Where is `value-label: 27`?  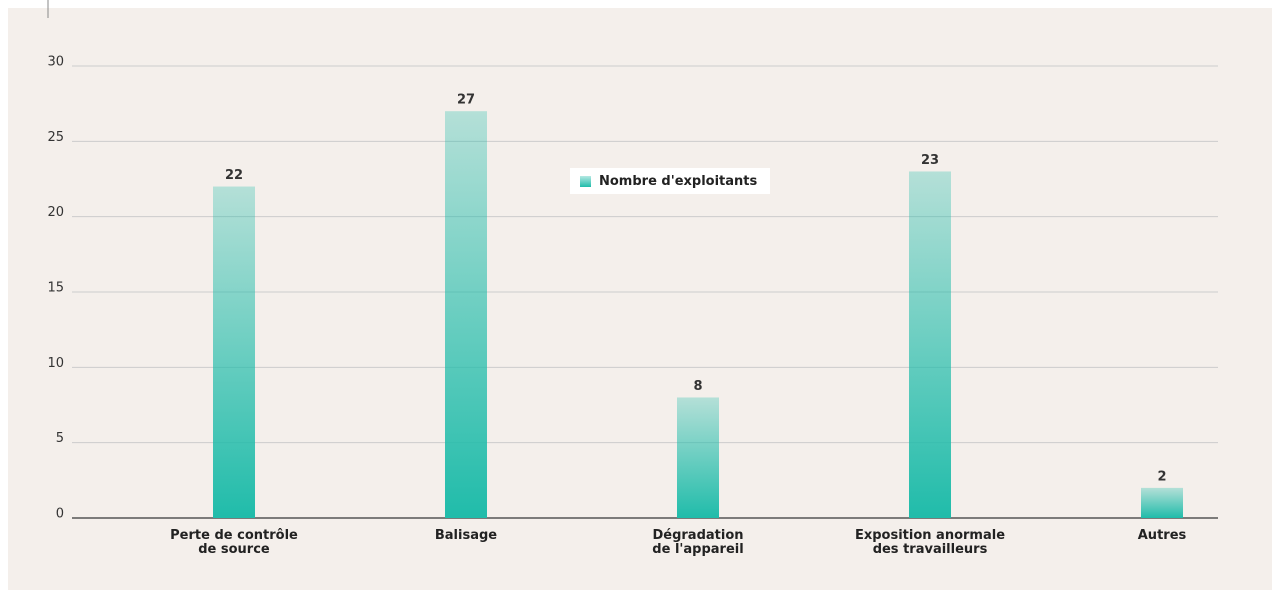 value-label: 27 is located at coordinates (466, 100).